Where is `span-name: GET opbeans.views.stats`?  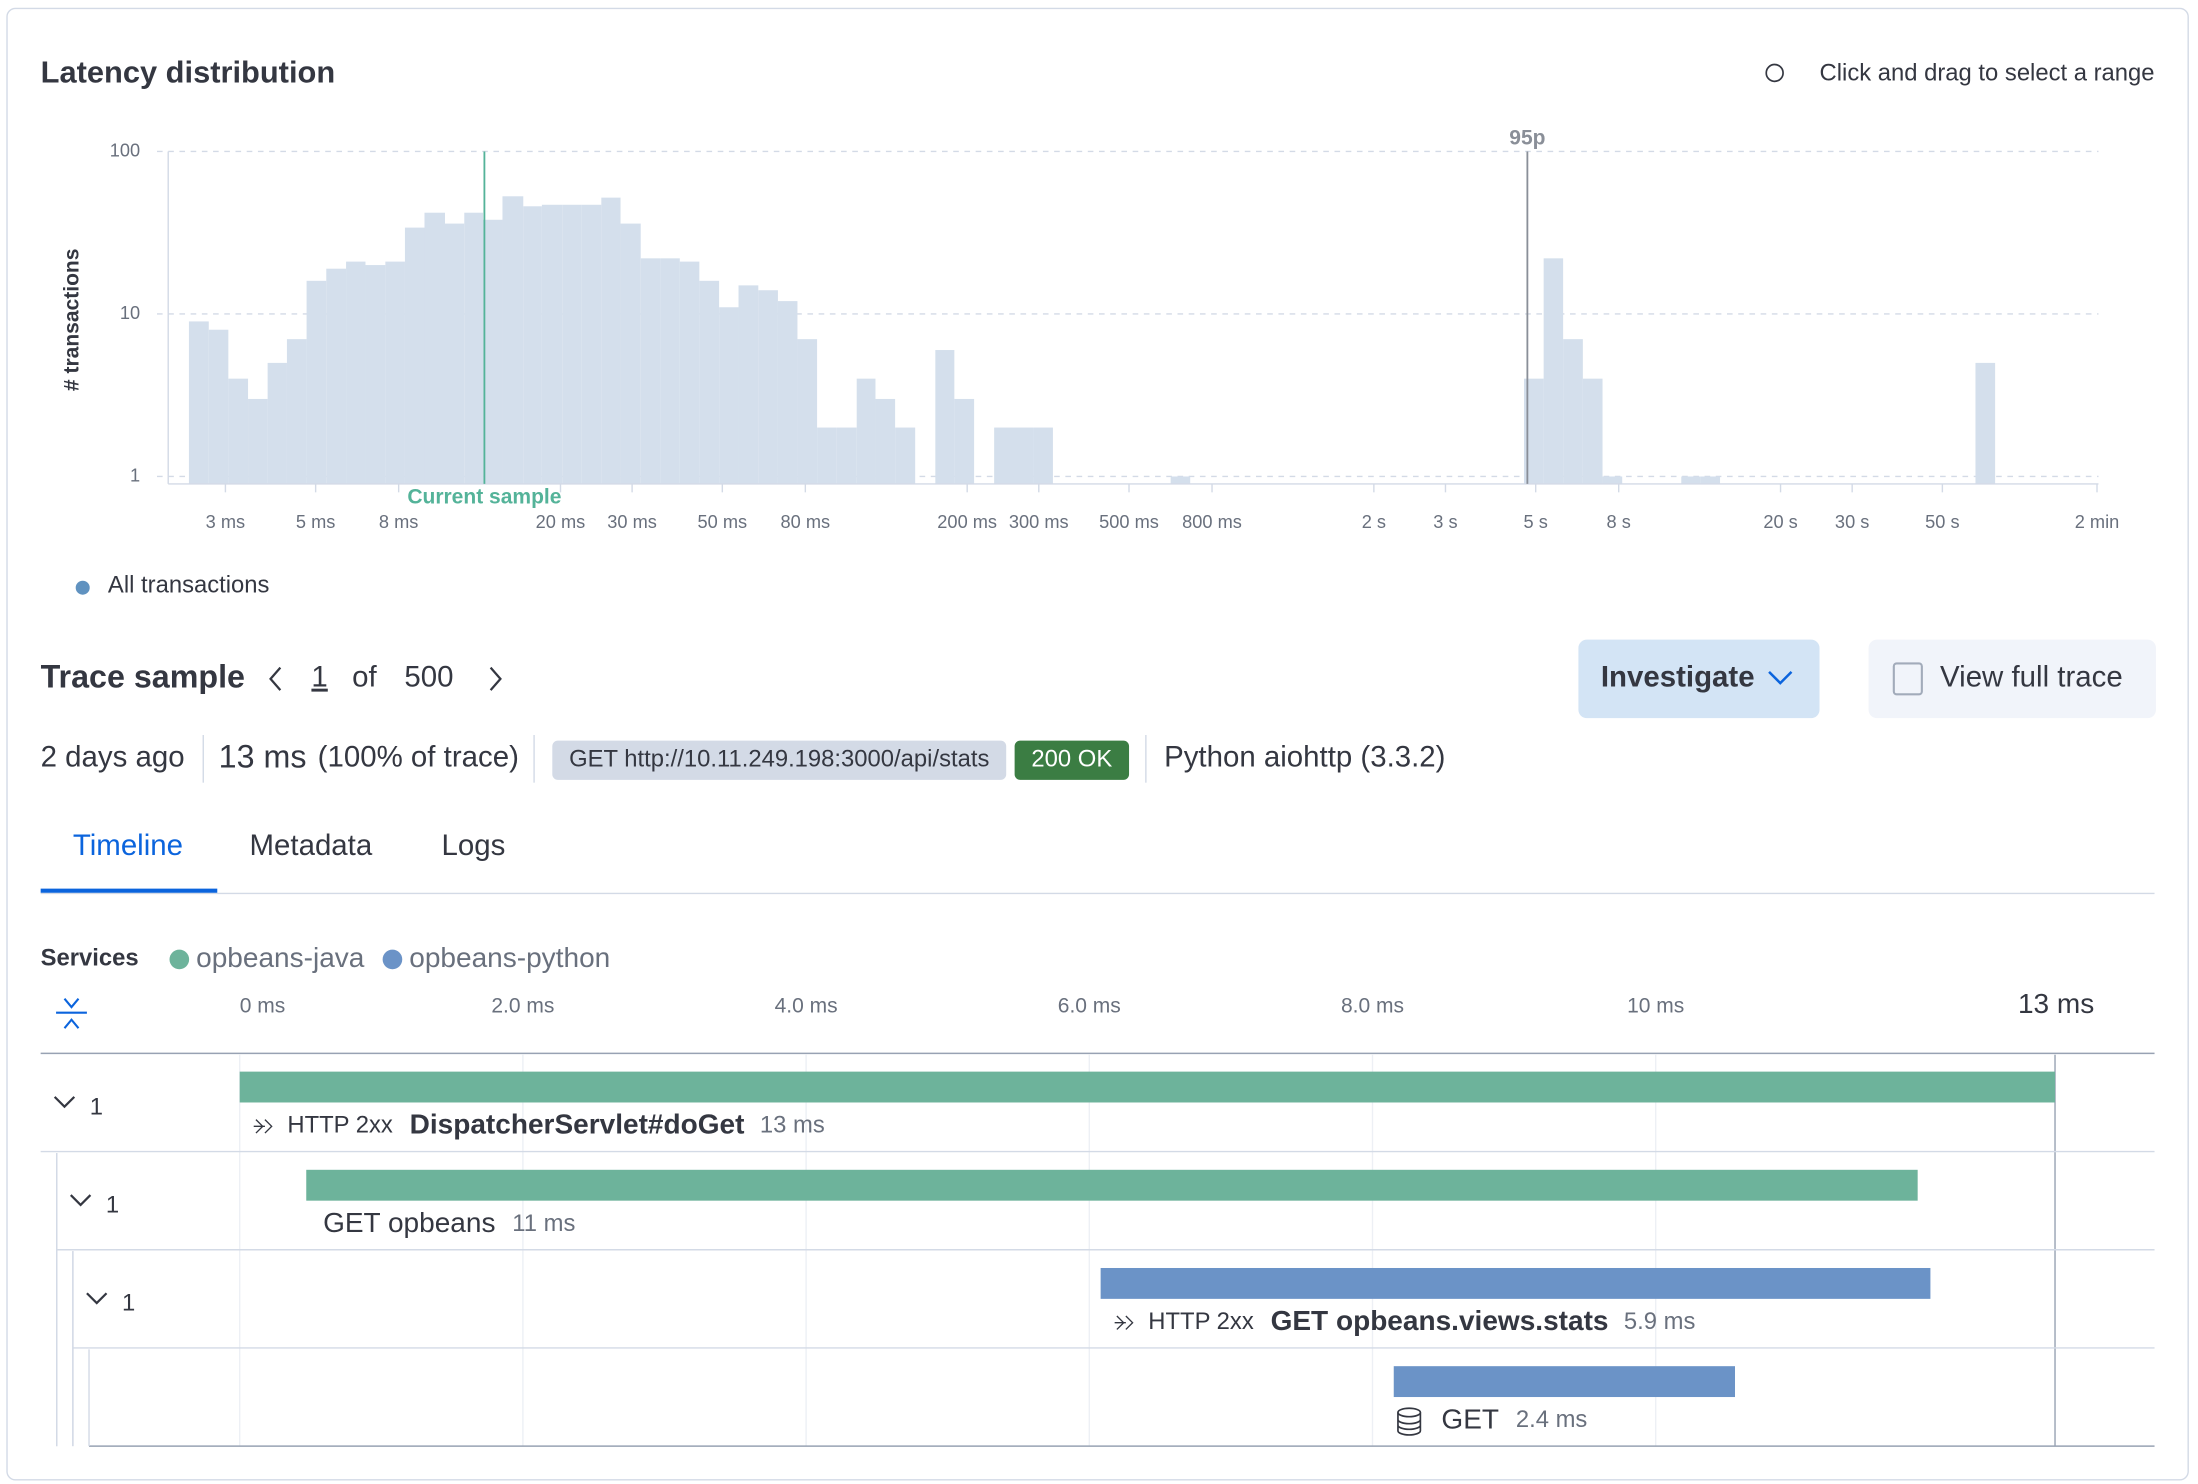 span-name: GET opbeans.views.stats is located at coordinates (1440, 1320).